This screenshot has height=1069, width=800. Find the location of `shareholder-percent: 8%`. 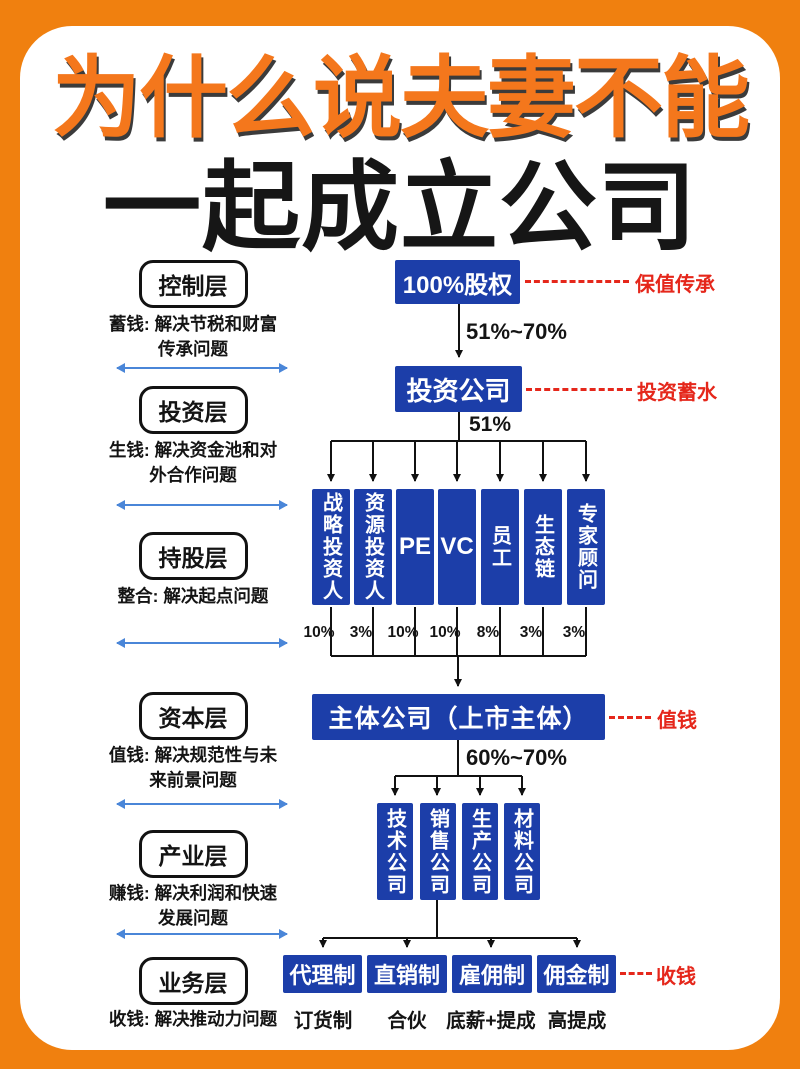

shareholder-percent: 8% is located at coordinates (488, 632).